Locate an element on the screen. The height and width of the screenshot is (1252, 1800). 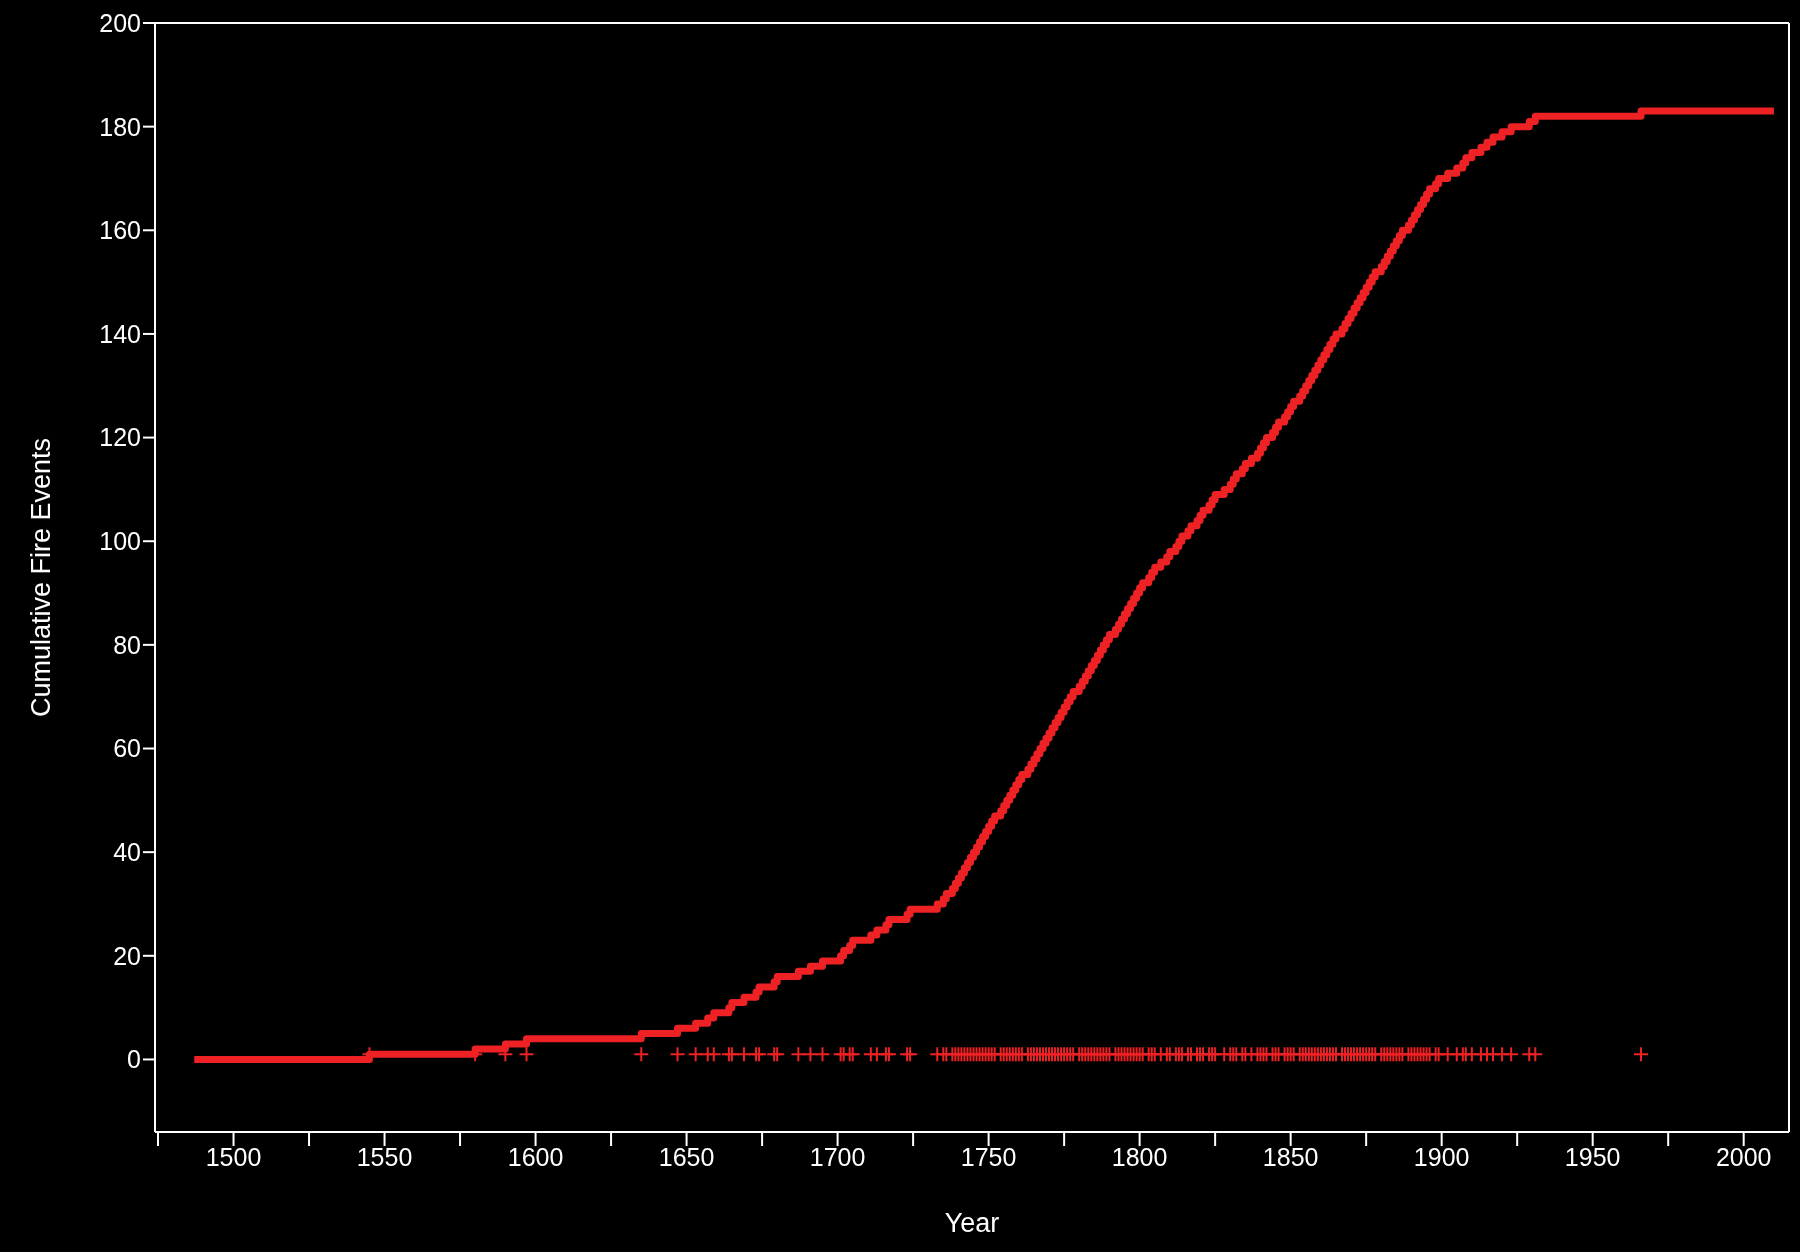
x-tick-label: 1600 is located at coordinates (535, 1156).